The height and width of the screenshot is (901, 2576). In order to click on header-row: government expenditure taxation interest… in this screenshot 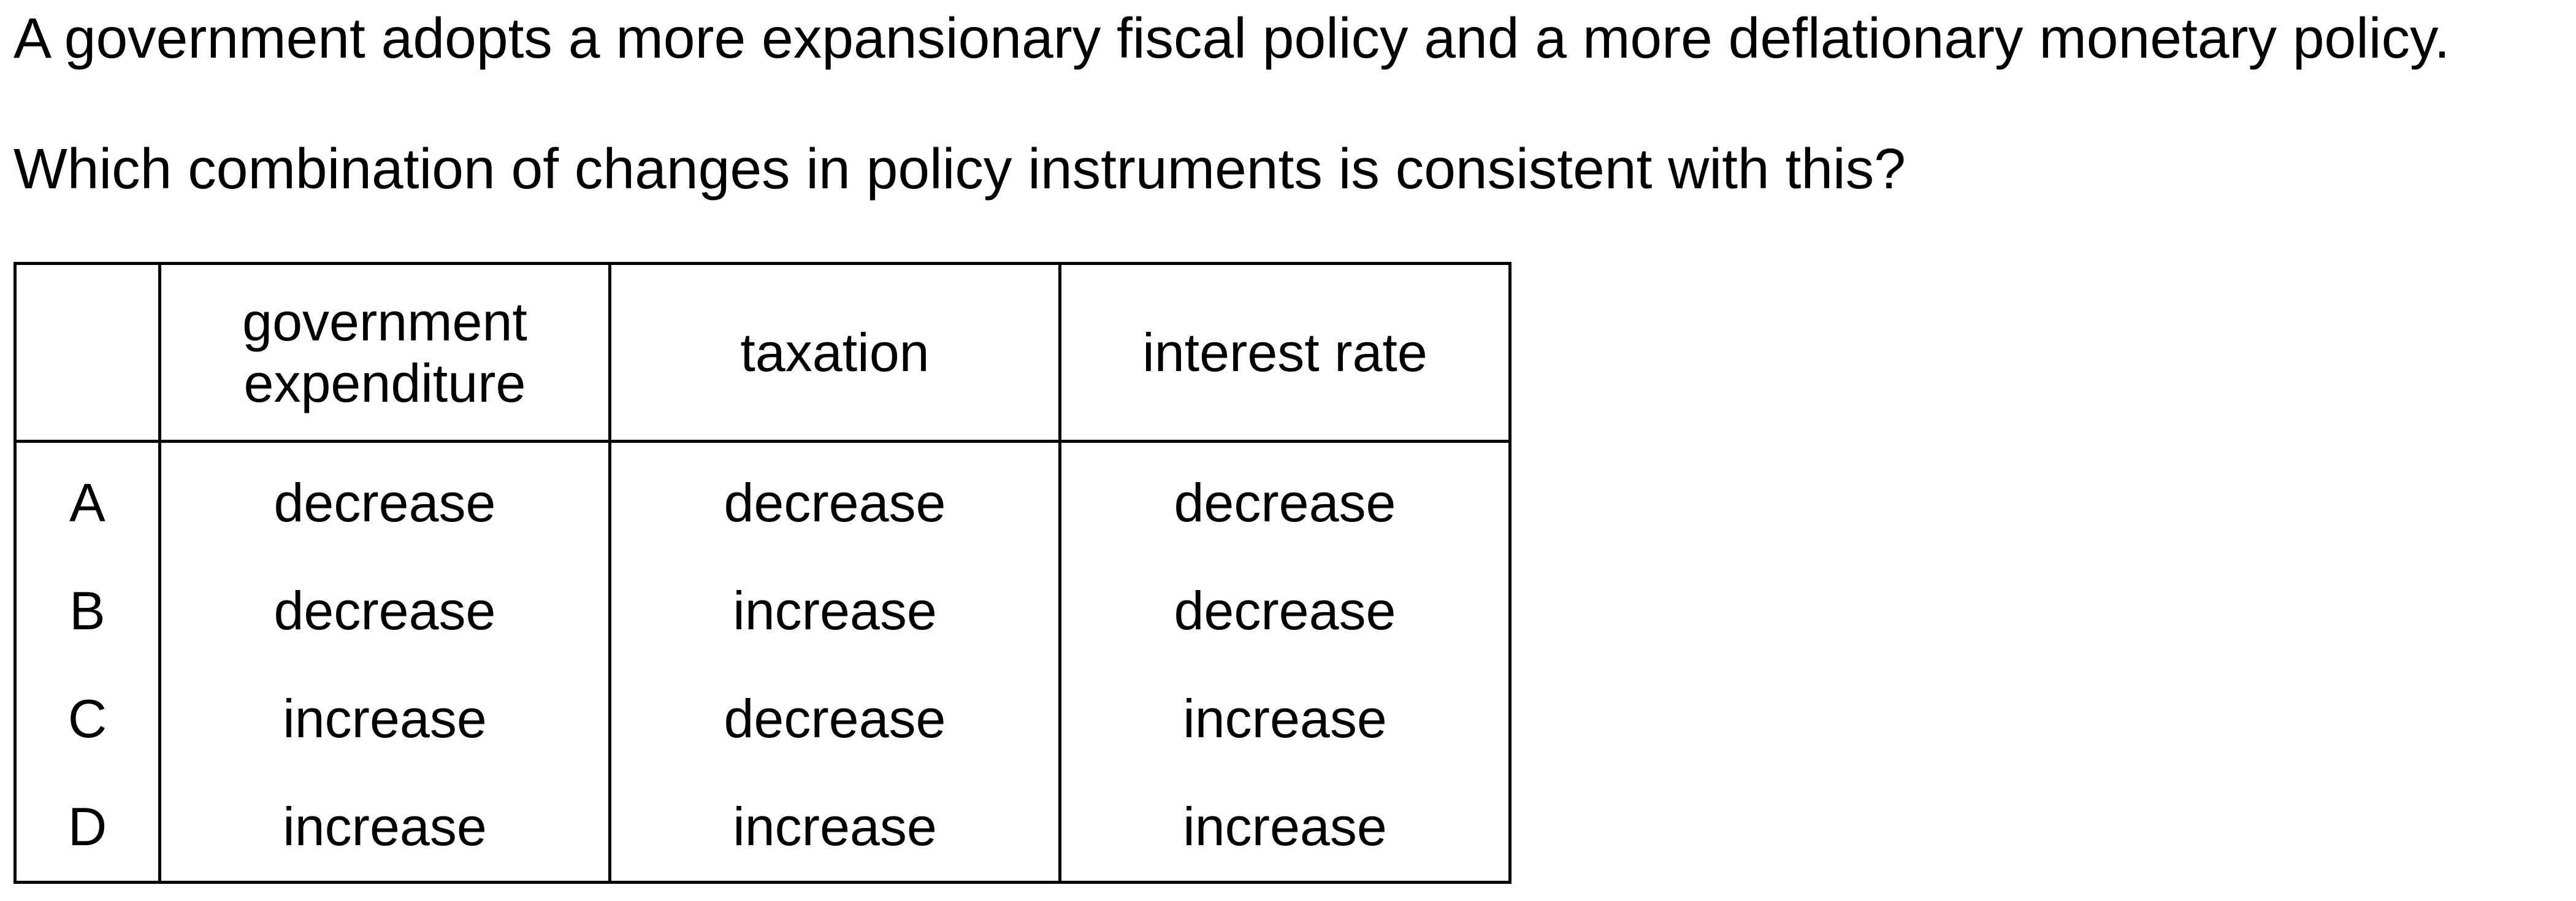, I will do `click(762, 352)`.